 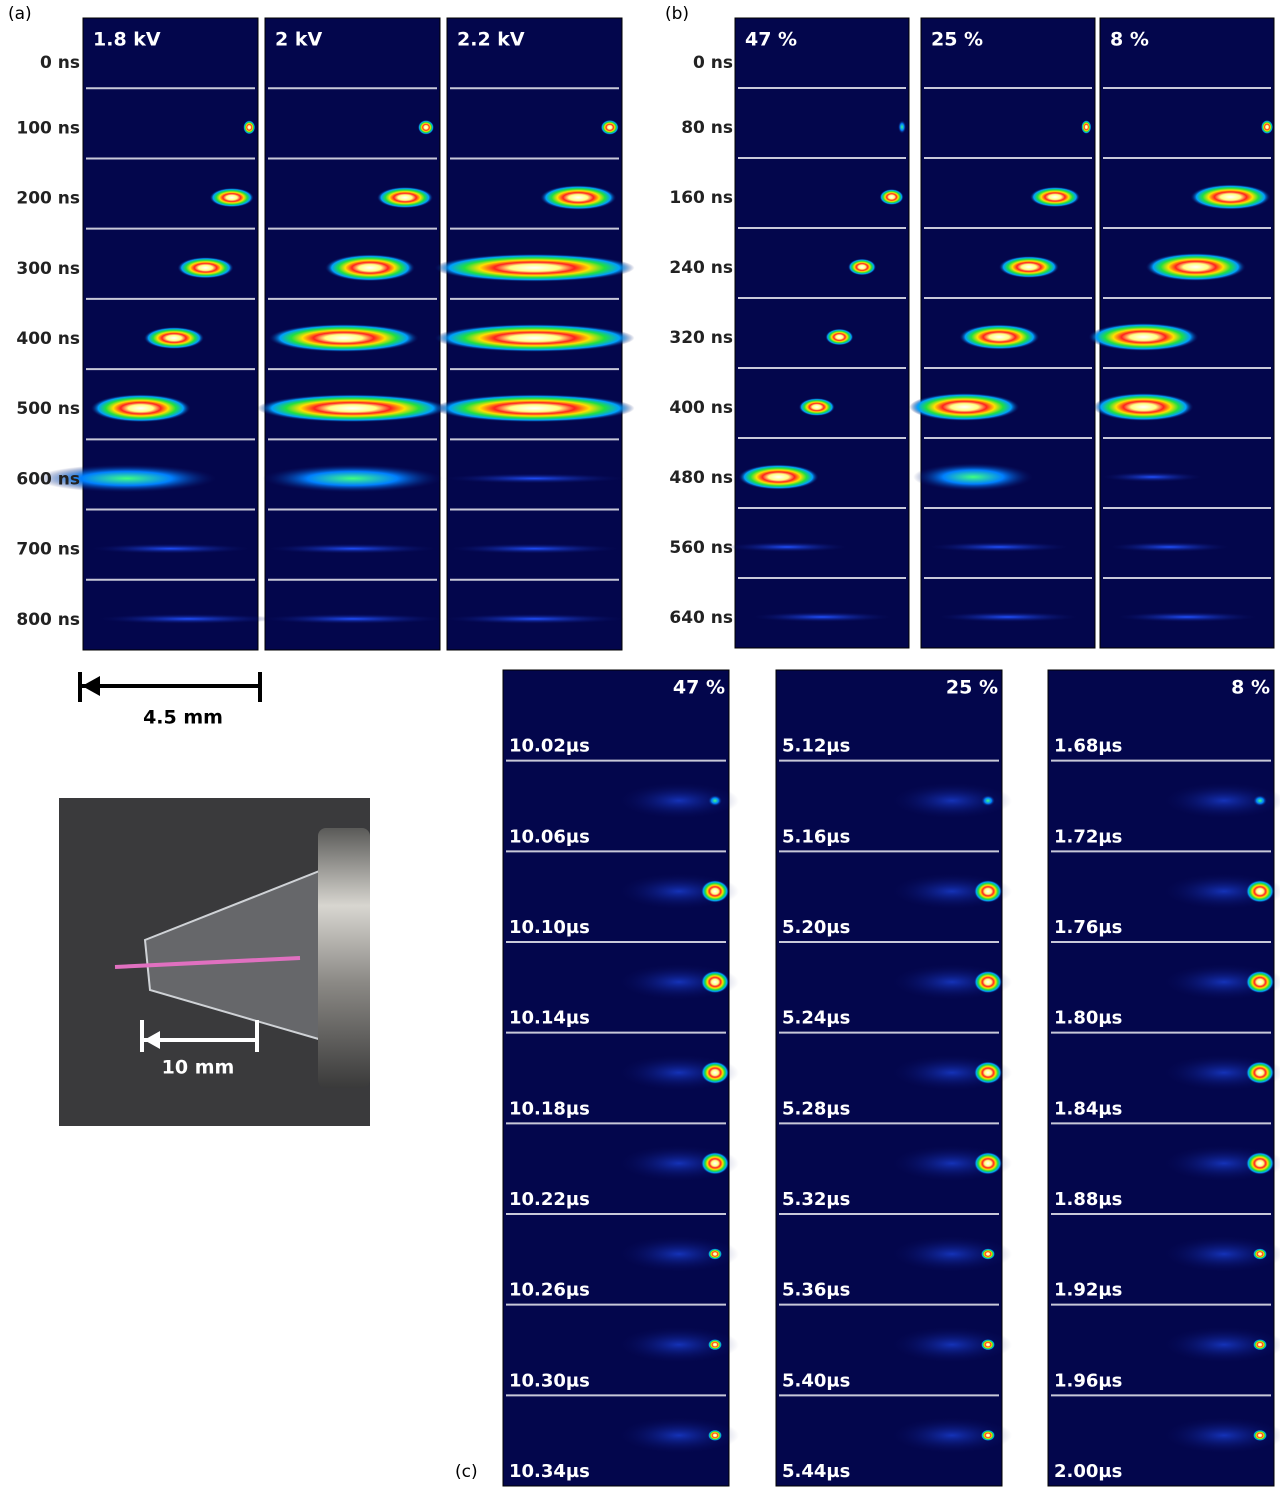 I want to click on time-label: 5.24µs, so click(x=816, y=1018).